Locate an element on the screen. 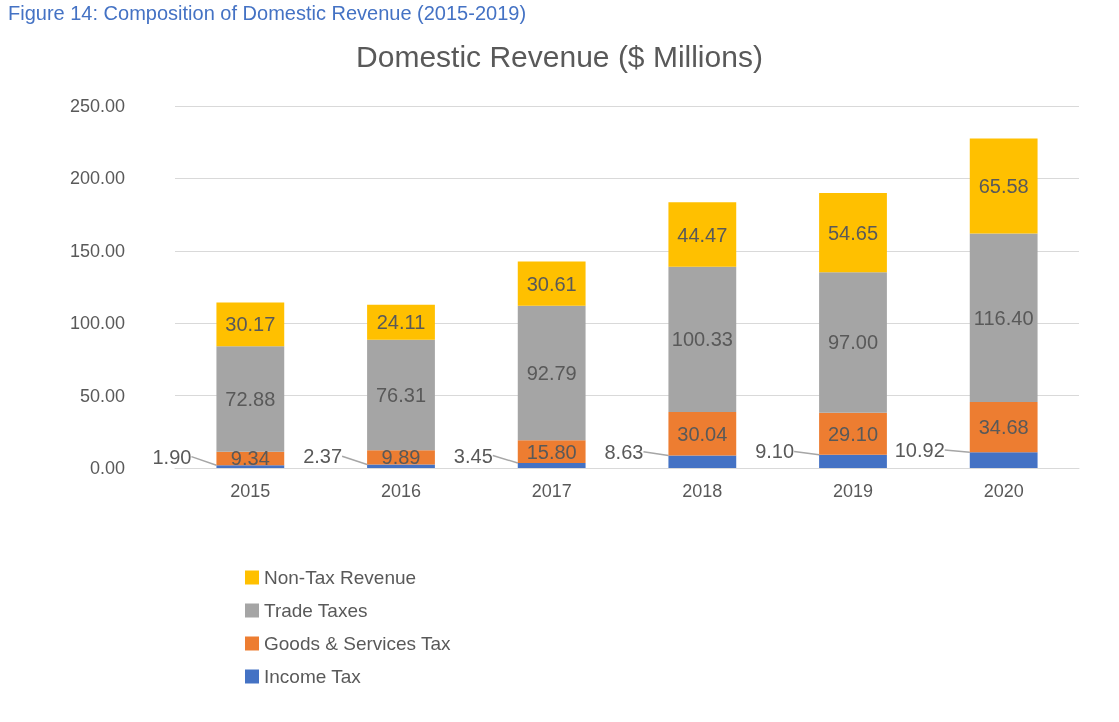 The height and width of the screenshot is (722, 1119). chart-title: Domestic Revenue ($ Millions) is located at coordinates (559, 56).